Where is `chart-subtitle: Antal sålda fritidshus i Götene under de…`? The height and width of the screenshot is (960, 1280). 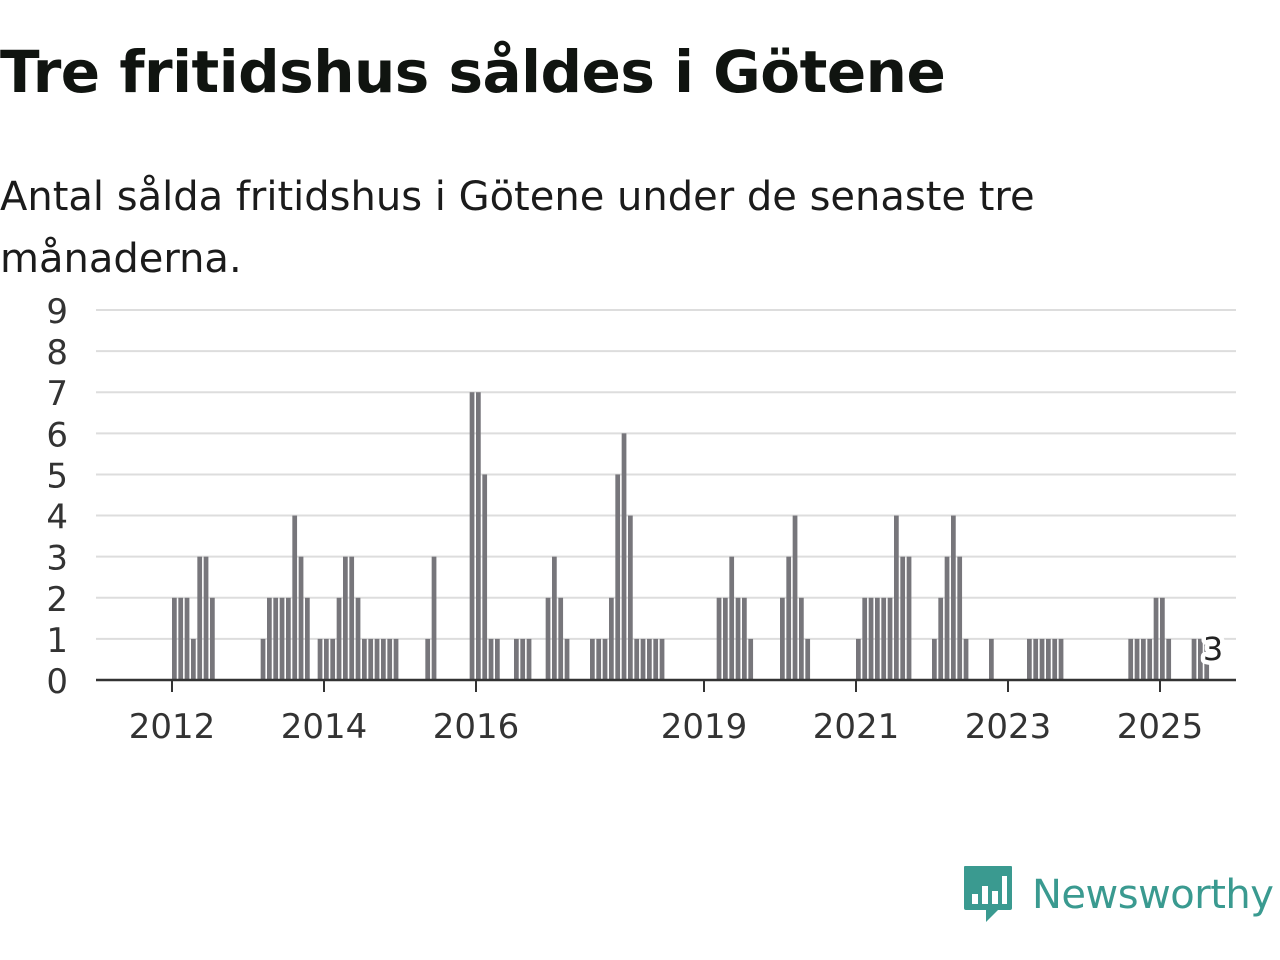
chart-subtitle: Antal sålda fritidshus i Götene under de… is located at coordinates (517, 228).